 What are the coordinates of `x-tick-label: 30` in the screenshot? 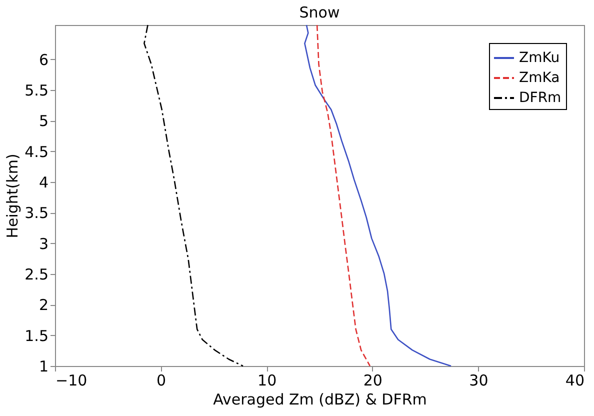 It's located at (478, 381).